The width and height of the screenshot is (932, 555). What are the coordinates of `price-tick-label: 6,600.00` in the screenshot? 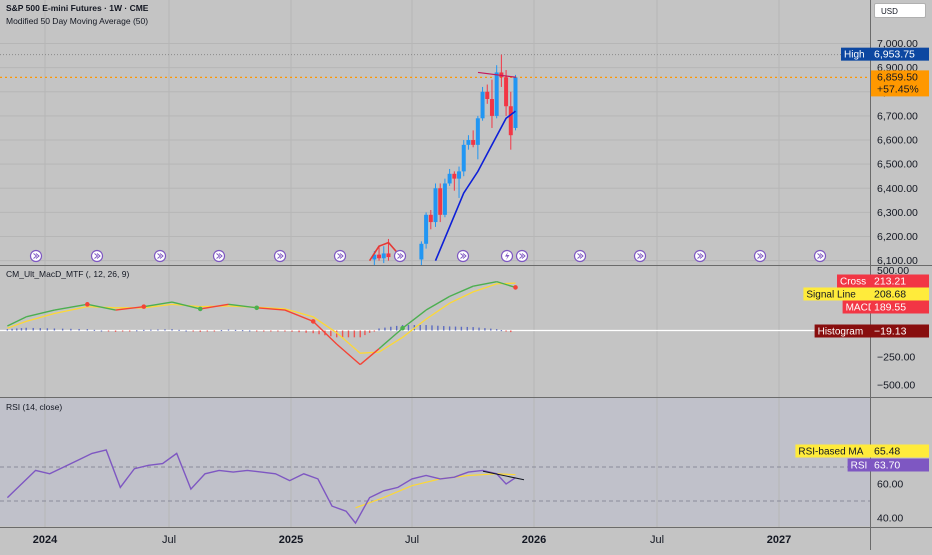 It's located at (897, 141).